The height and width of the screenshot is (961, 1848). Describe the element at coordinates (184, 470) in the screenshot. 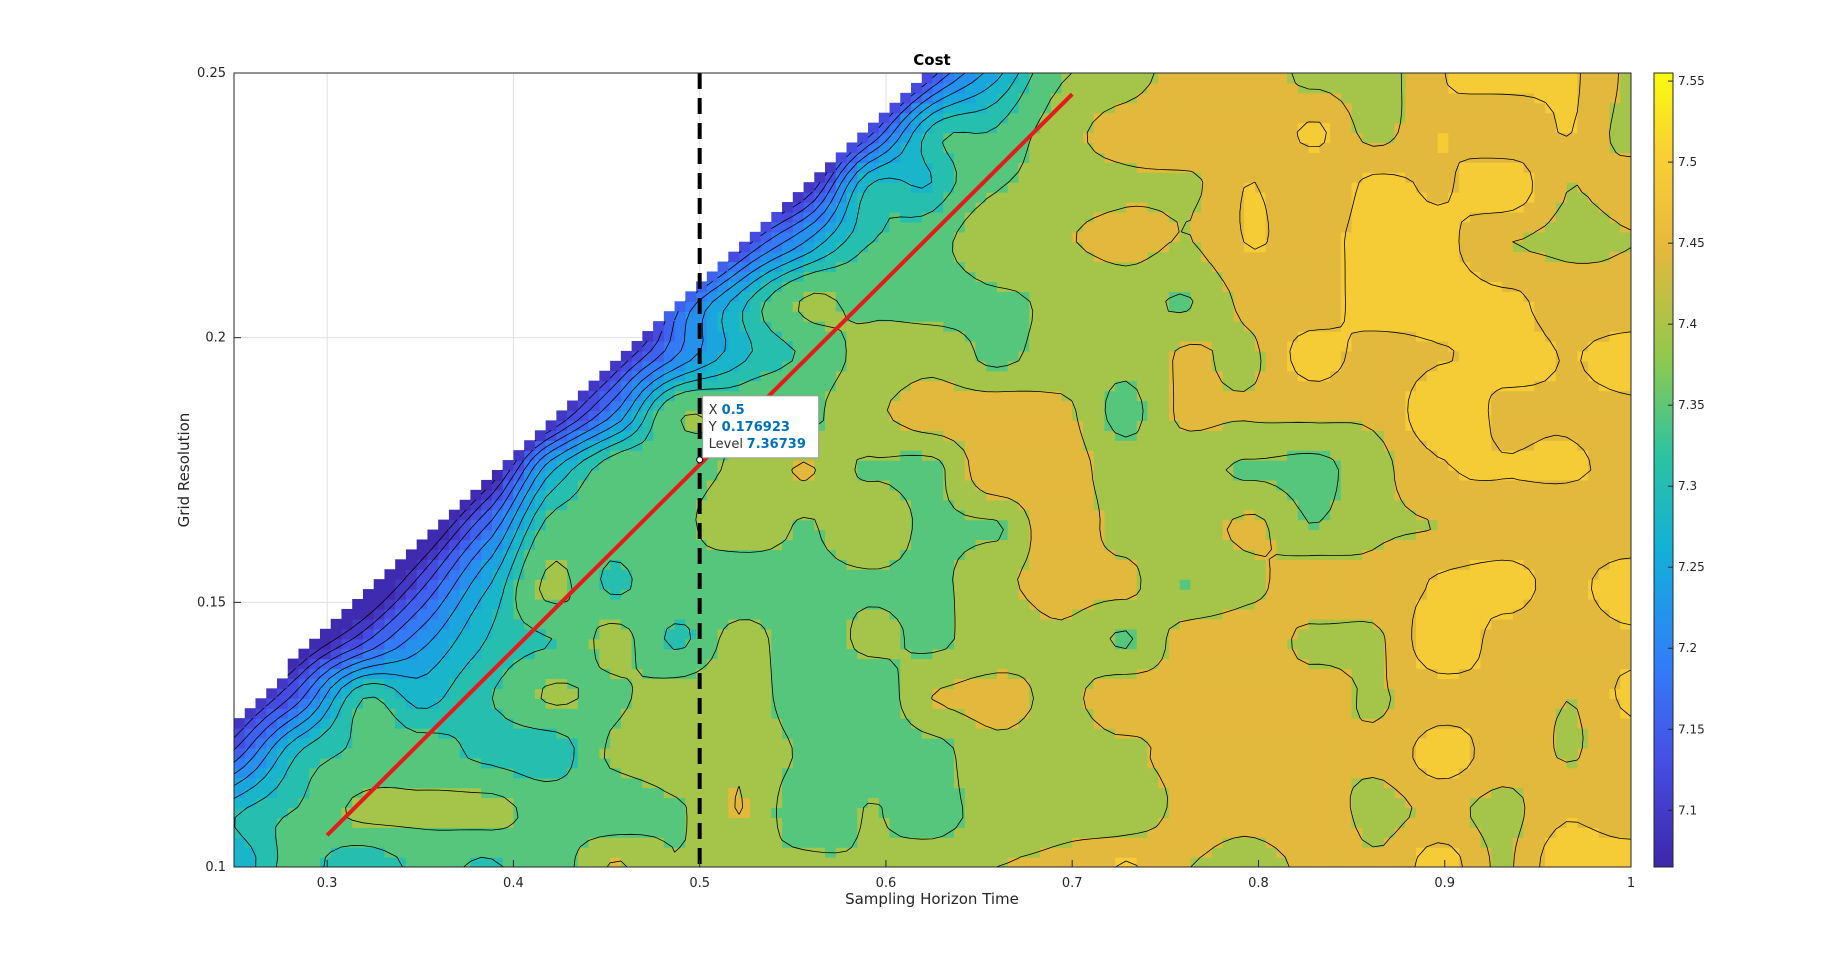

I see `y-axis-label: Grid Resolution` at that location.